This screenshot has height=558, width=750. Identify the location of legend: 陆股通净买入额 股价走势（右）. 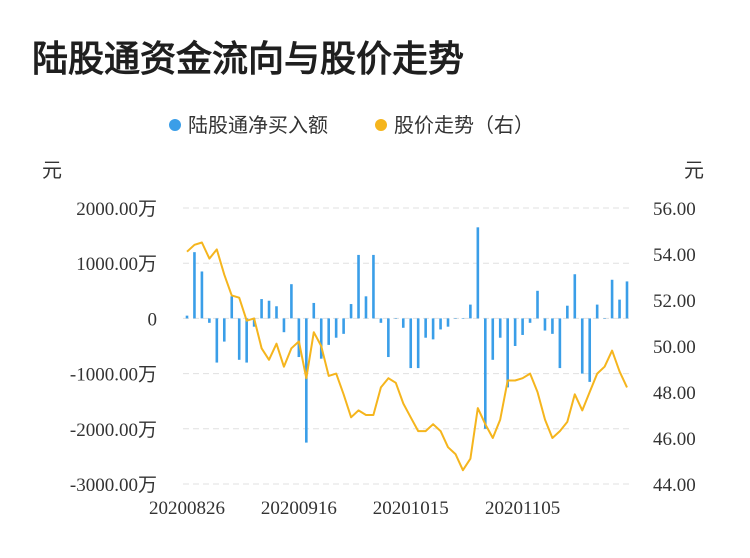
(351, 125).